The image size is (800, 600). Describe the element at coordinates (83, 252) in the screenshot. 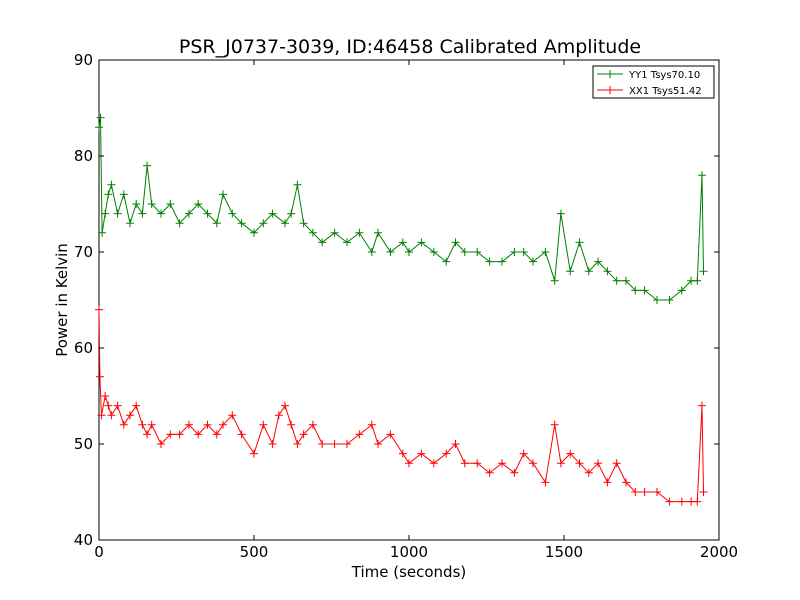

I see `y-tick-label: 70` at that location.